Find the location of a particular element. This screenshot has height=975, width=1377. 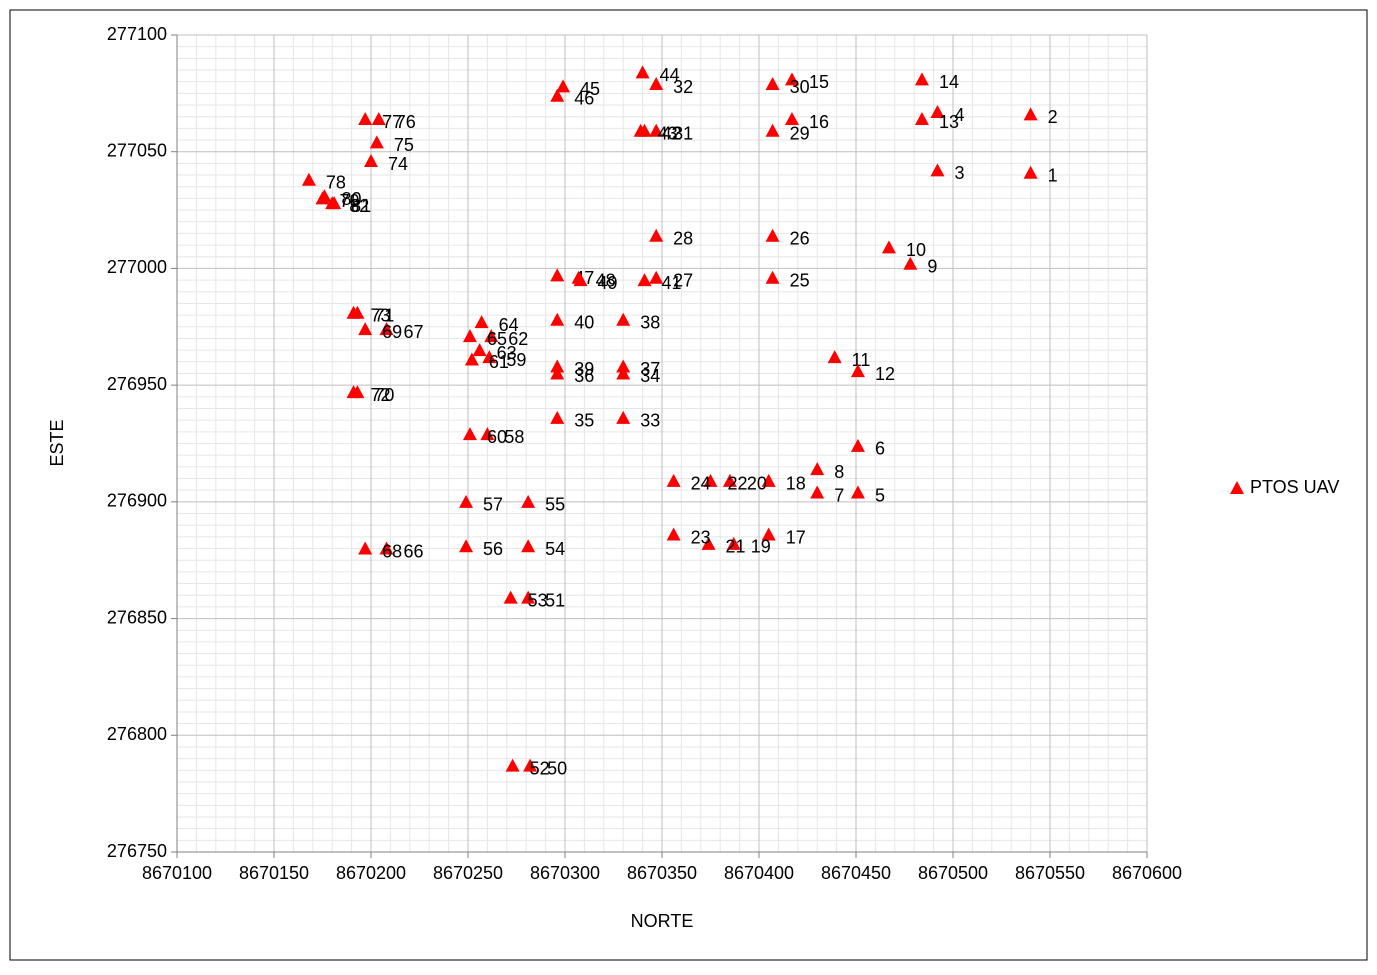

x-tick-label: 8670450 is located at coordinates (856, 873).